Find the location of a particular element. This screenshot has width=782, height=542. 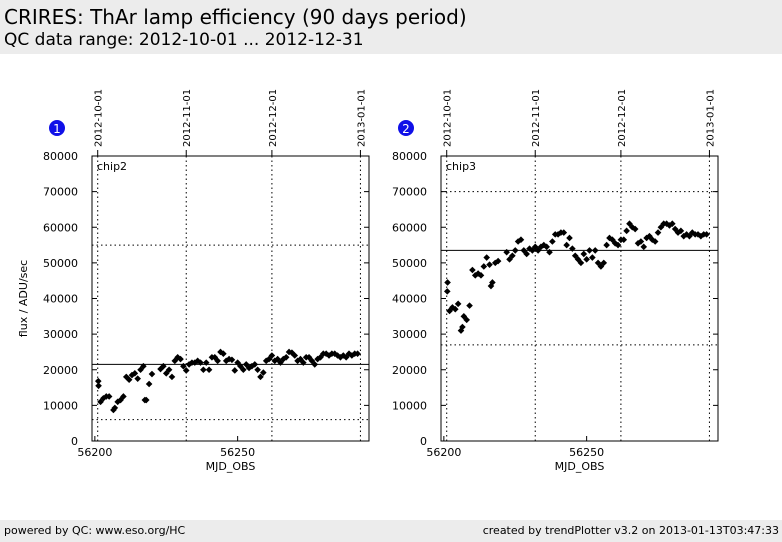

panel-label: chip2 is located at coordinates (112, 166).